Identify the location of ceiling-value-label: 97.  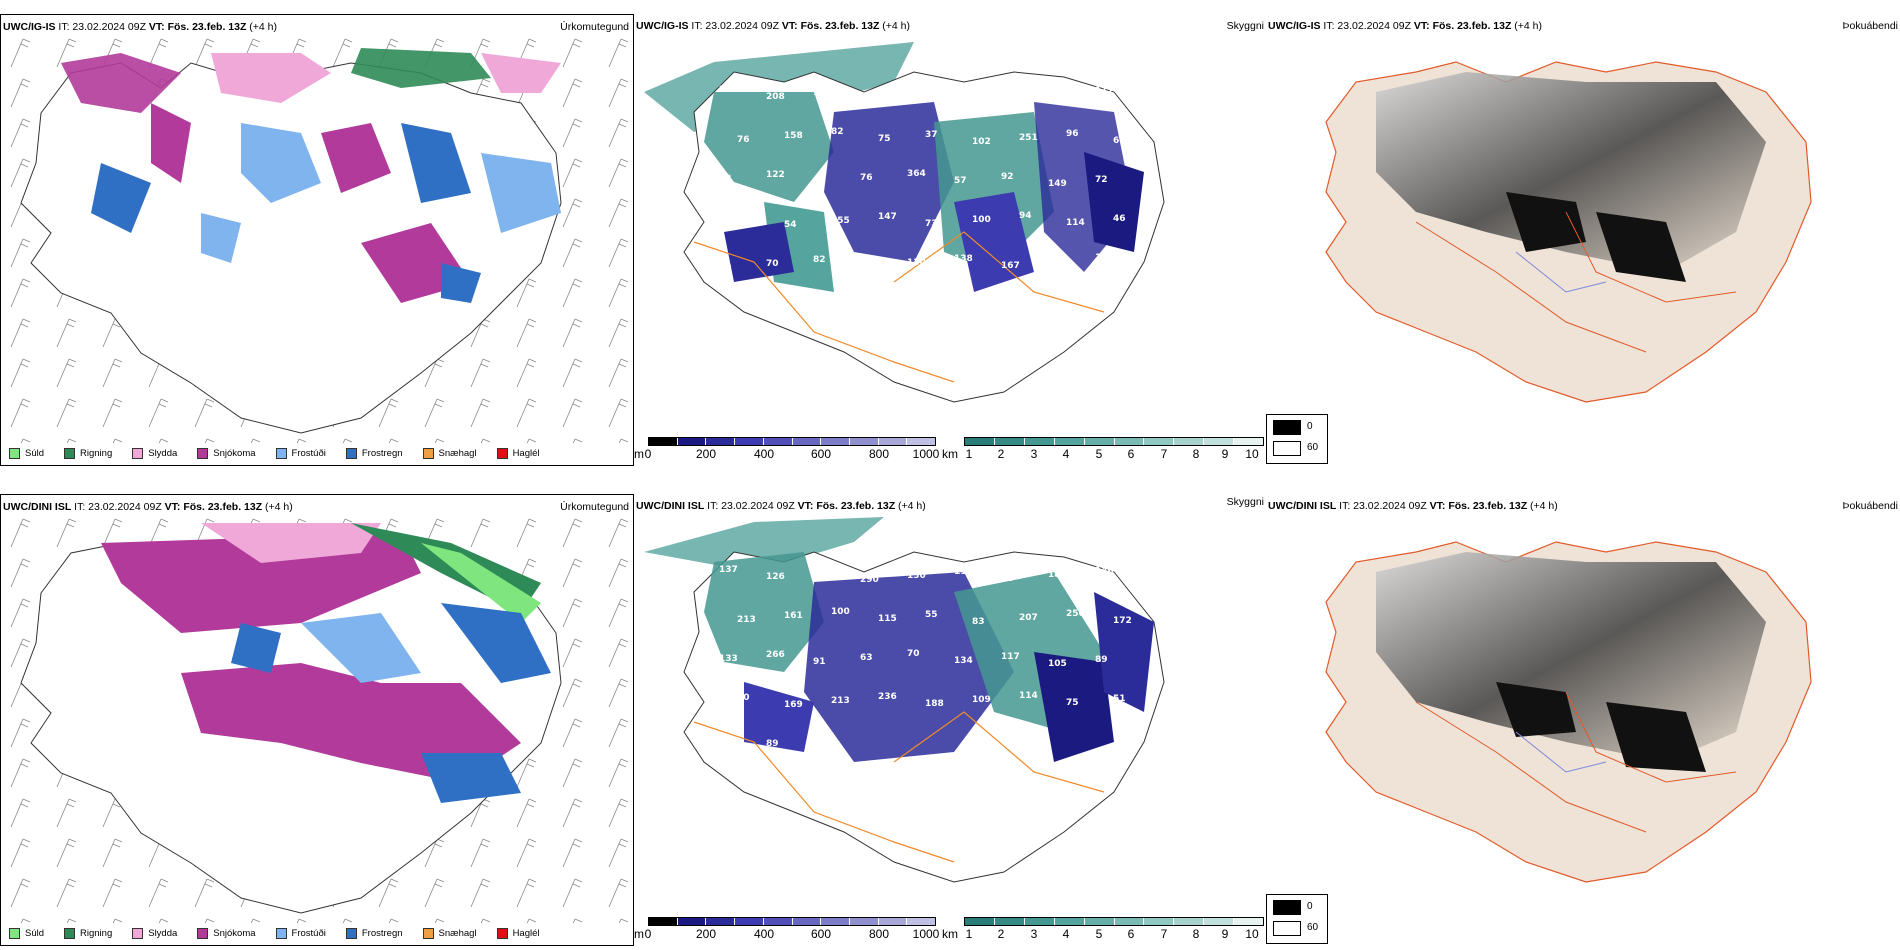
(960, 92).